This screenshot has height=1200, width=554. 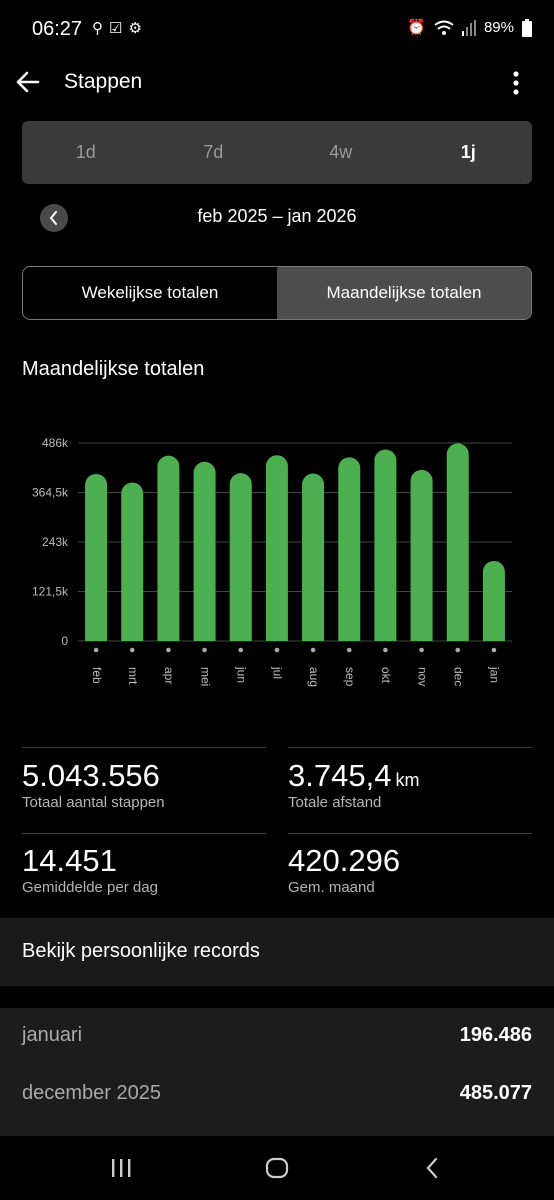 What do you see at coordinates (277, 1095) in the screenshot?
I see `list-item: december 2025 485.077` at bounding box center [277, 1095].